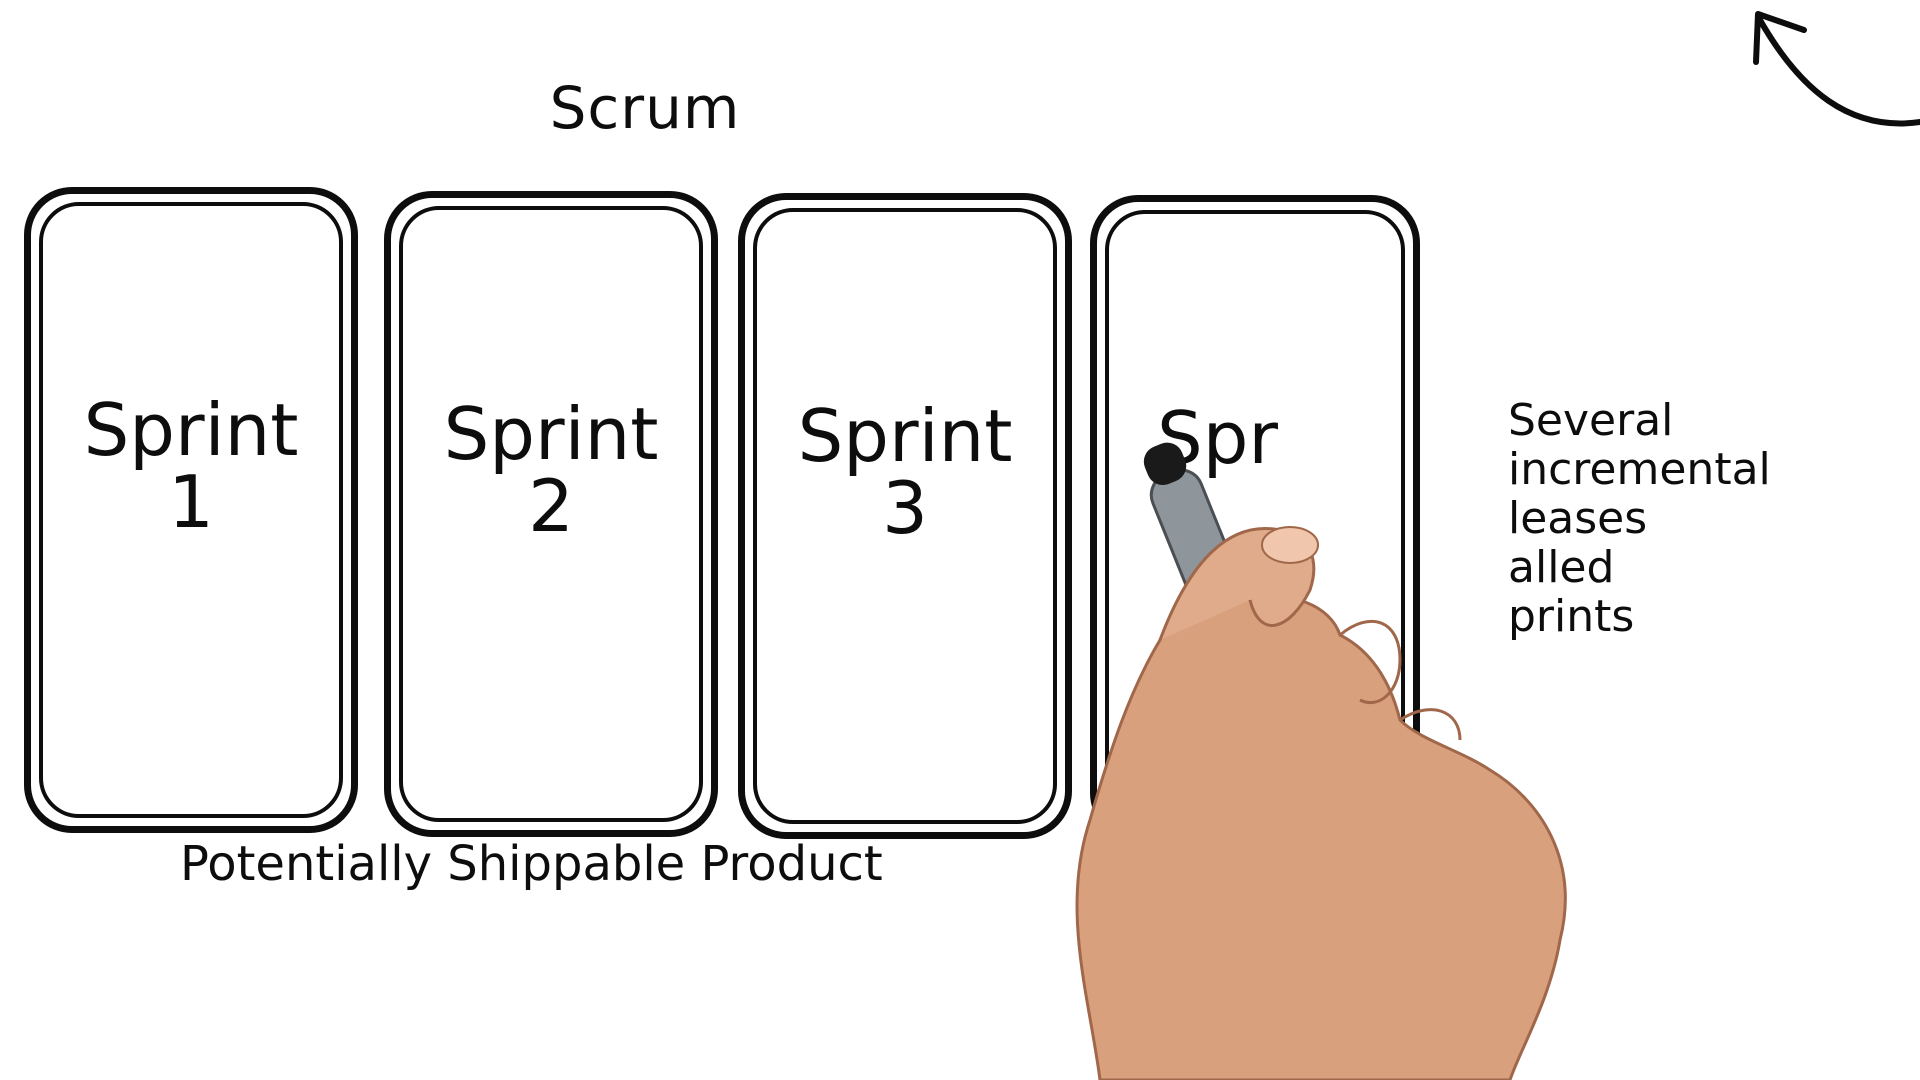  I want to click on sprint-card-1: Sprint 1, so click(191, 510).